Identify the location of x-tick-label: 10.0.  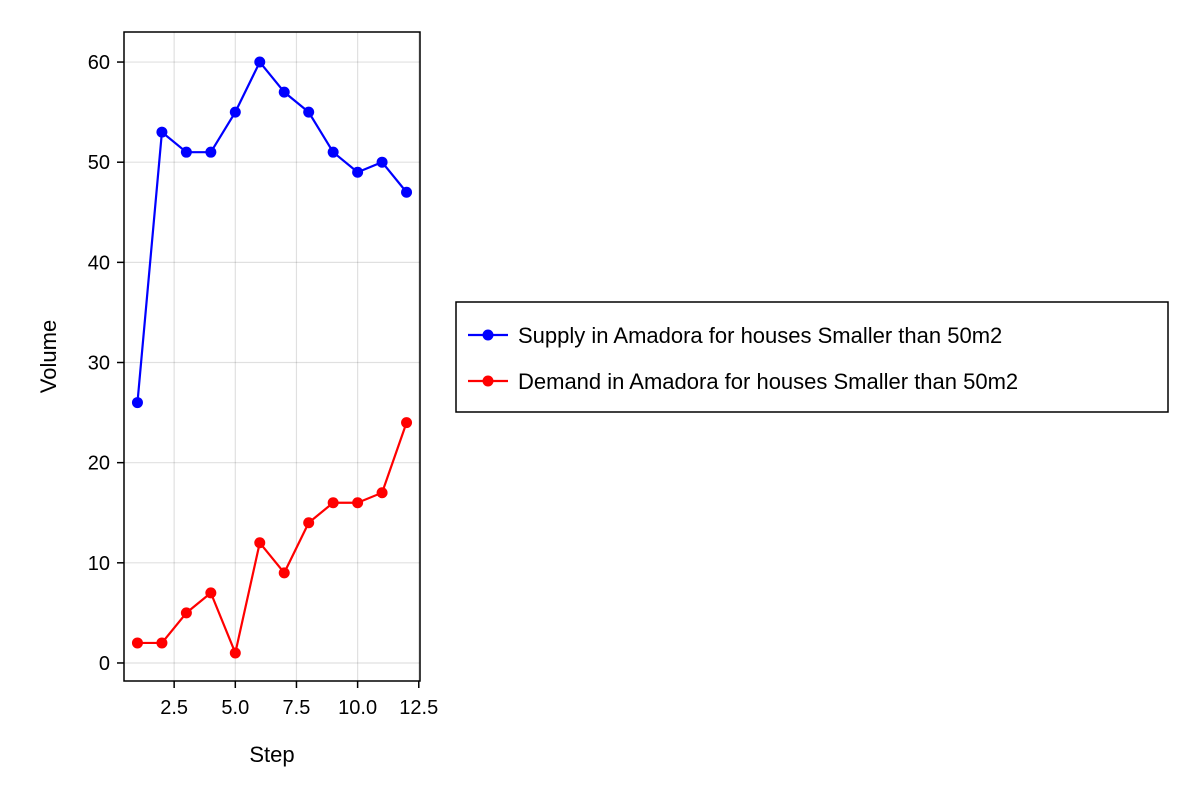
(357, 708).